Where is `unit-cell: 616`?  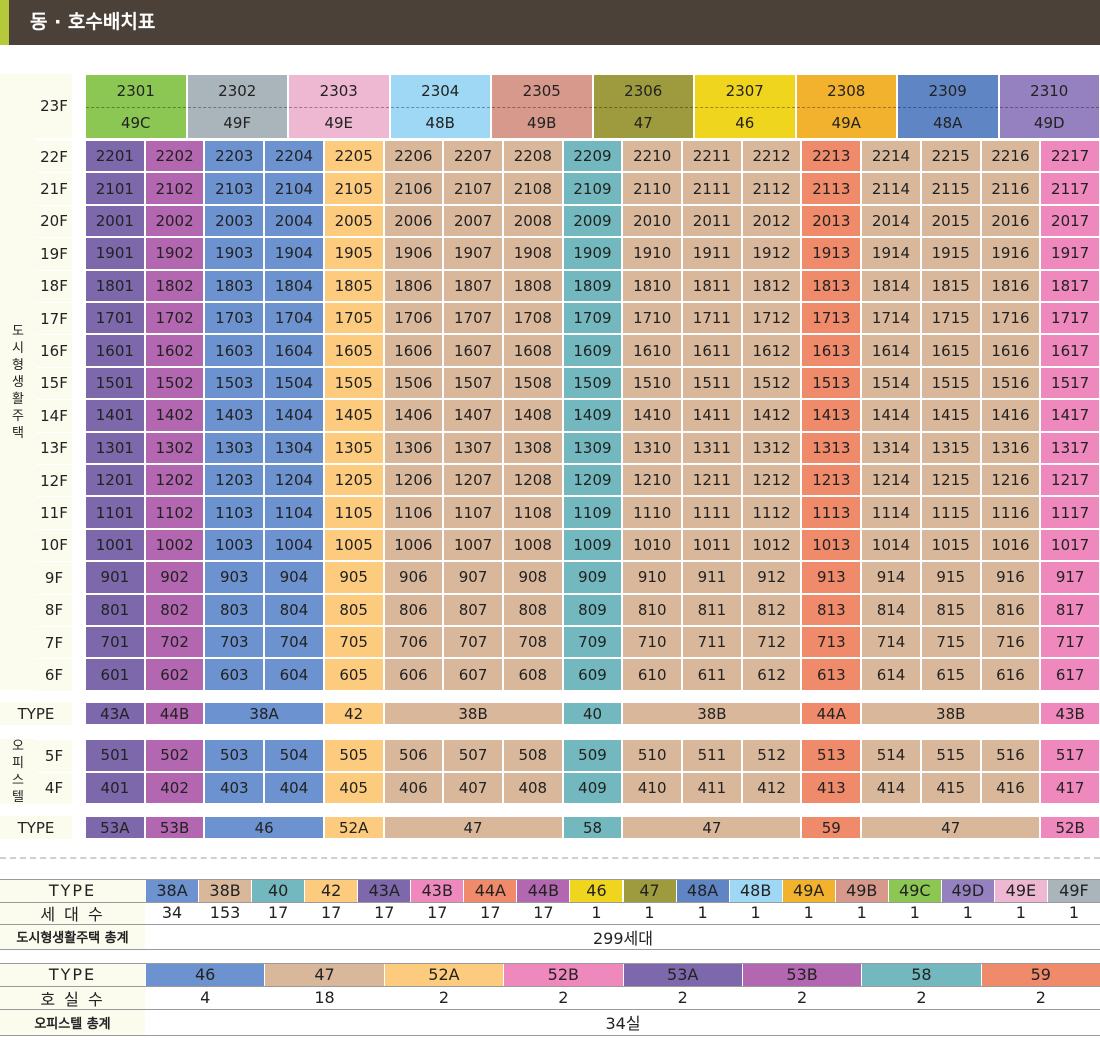 unit-cell: 616 is located at coordinates (1010, 674).